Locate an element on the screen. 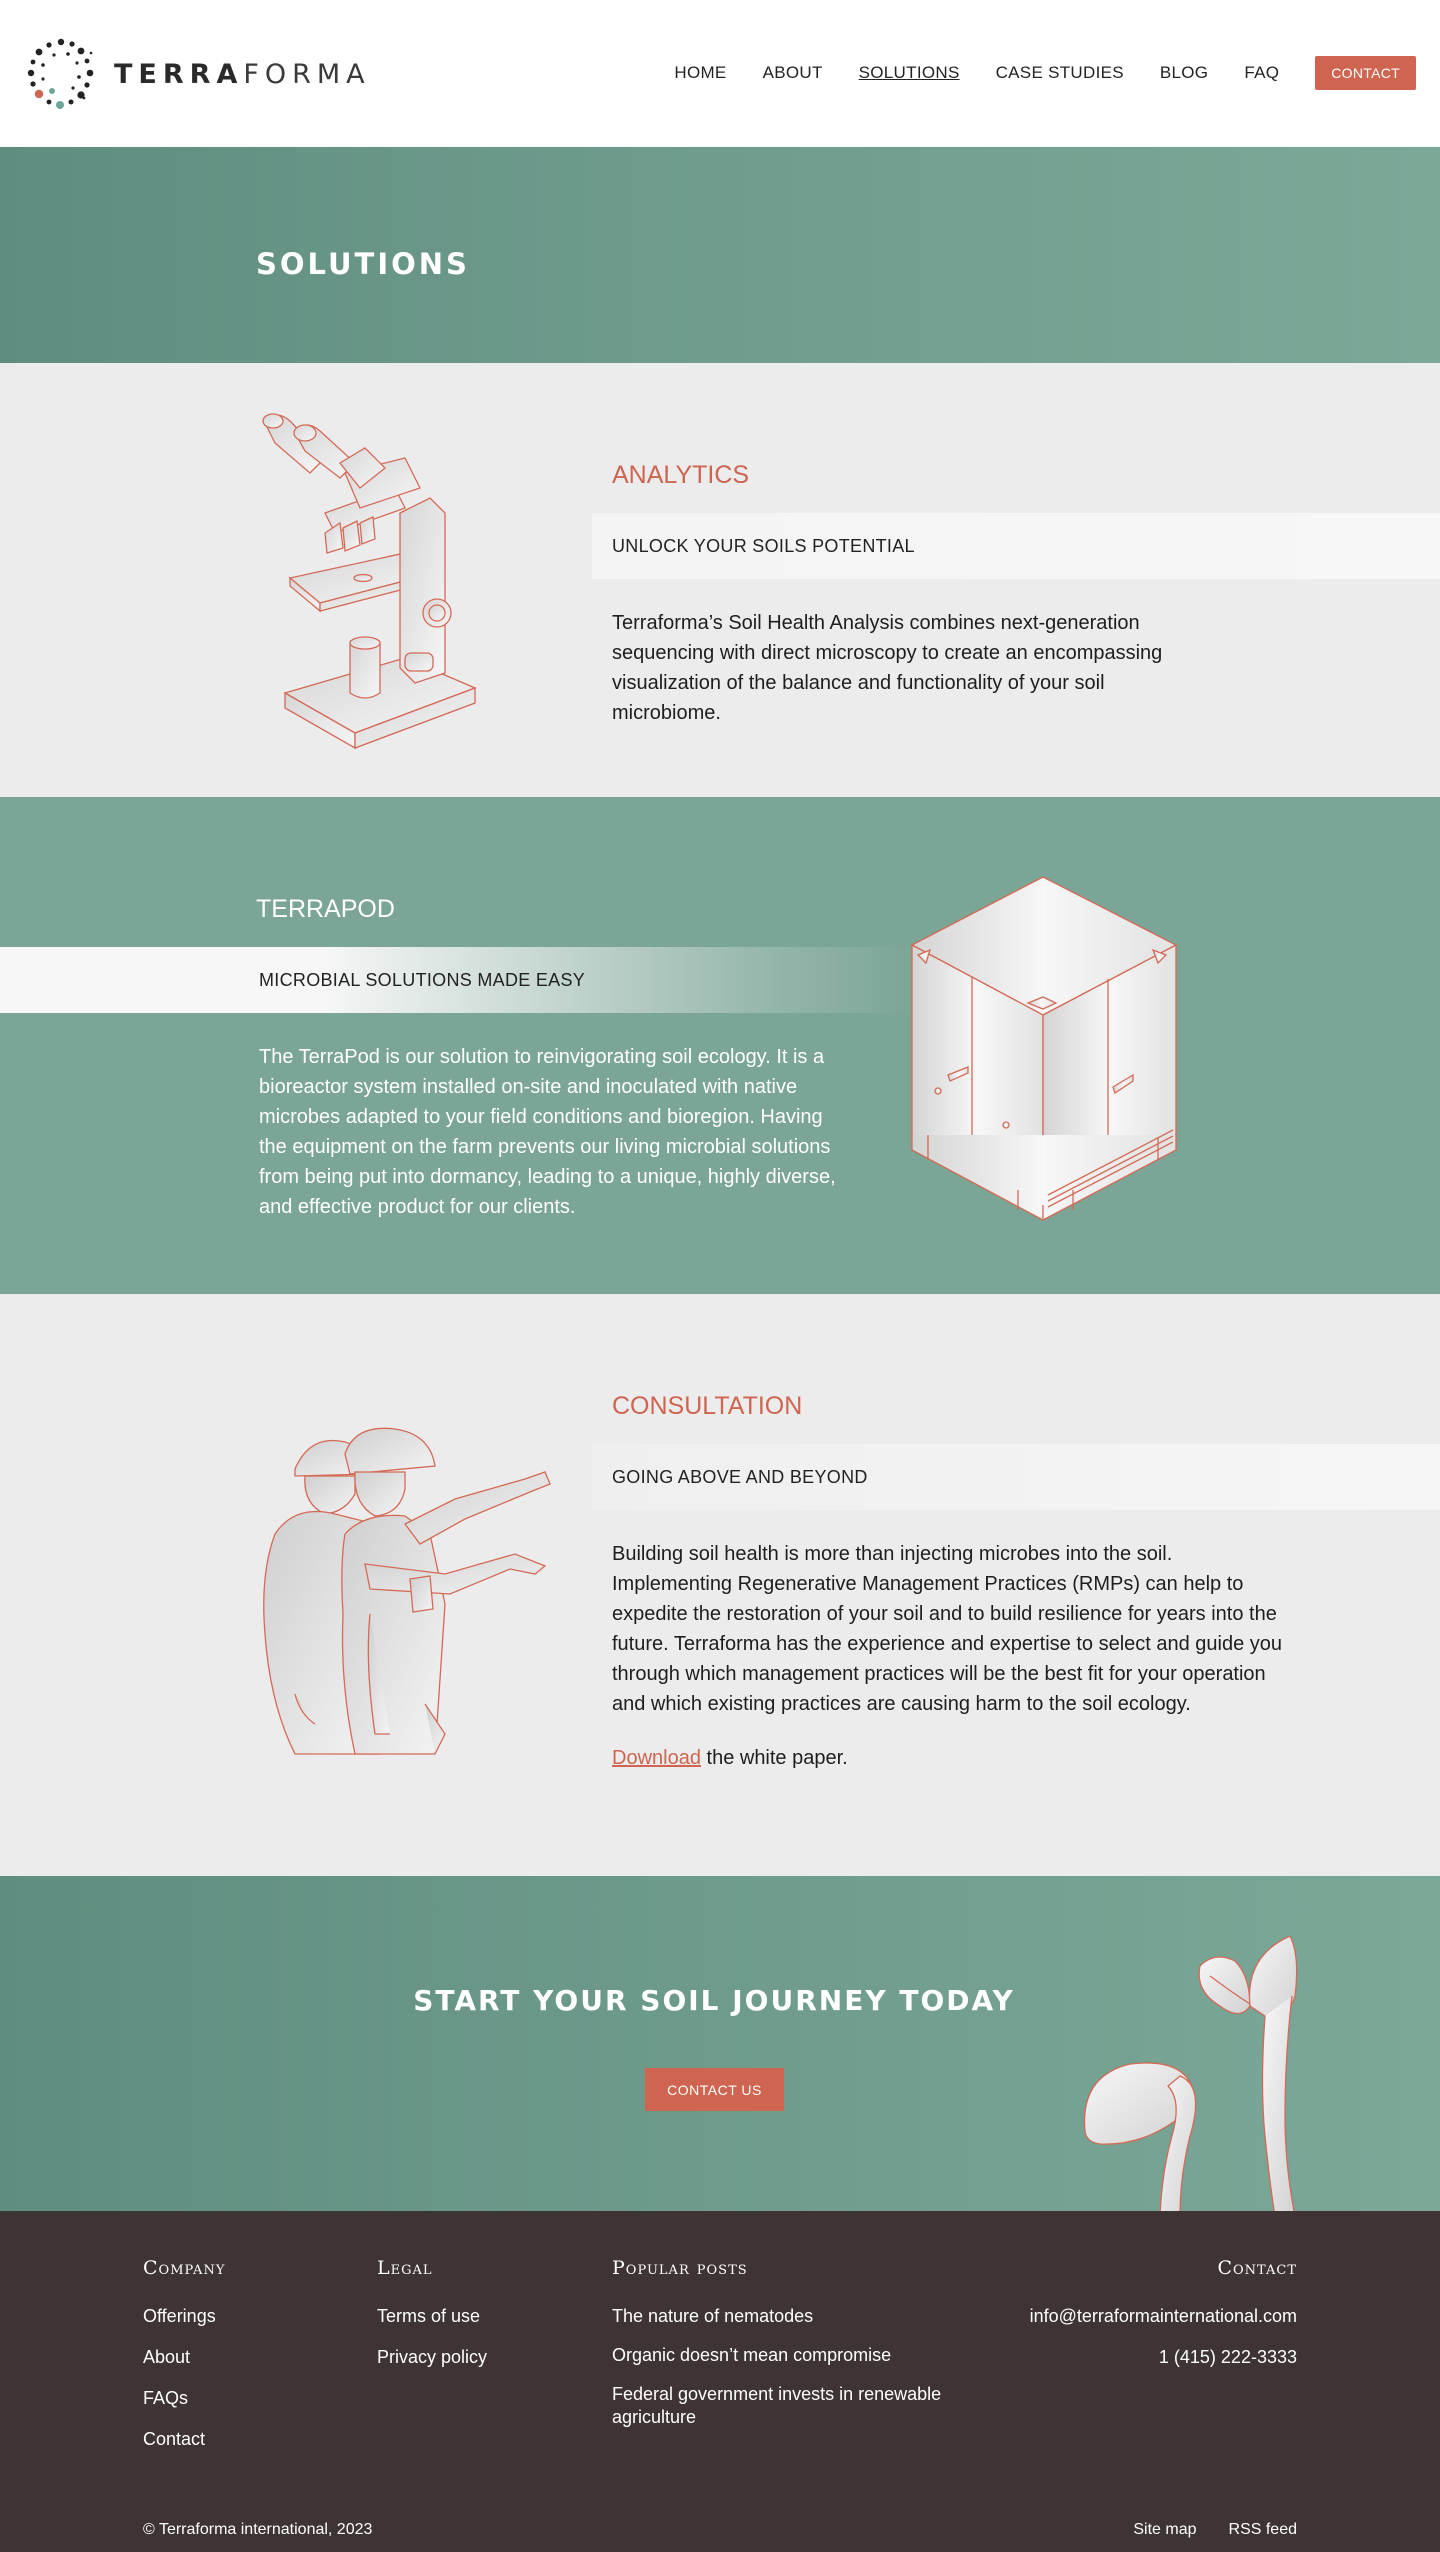  nav-about: ABOUT is located at coordinates (792, 72).